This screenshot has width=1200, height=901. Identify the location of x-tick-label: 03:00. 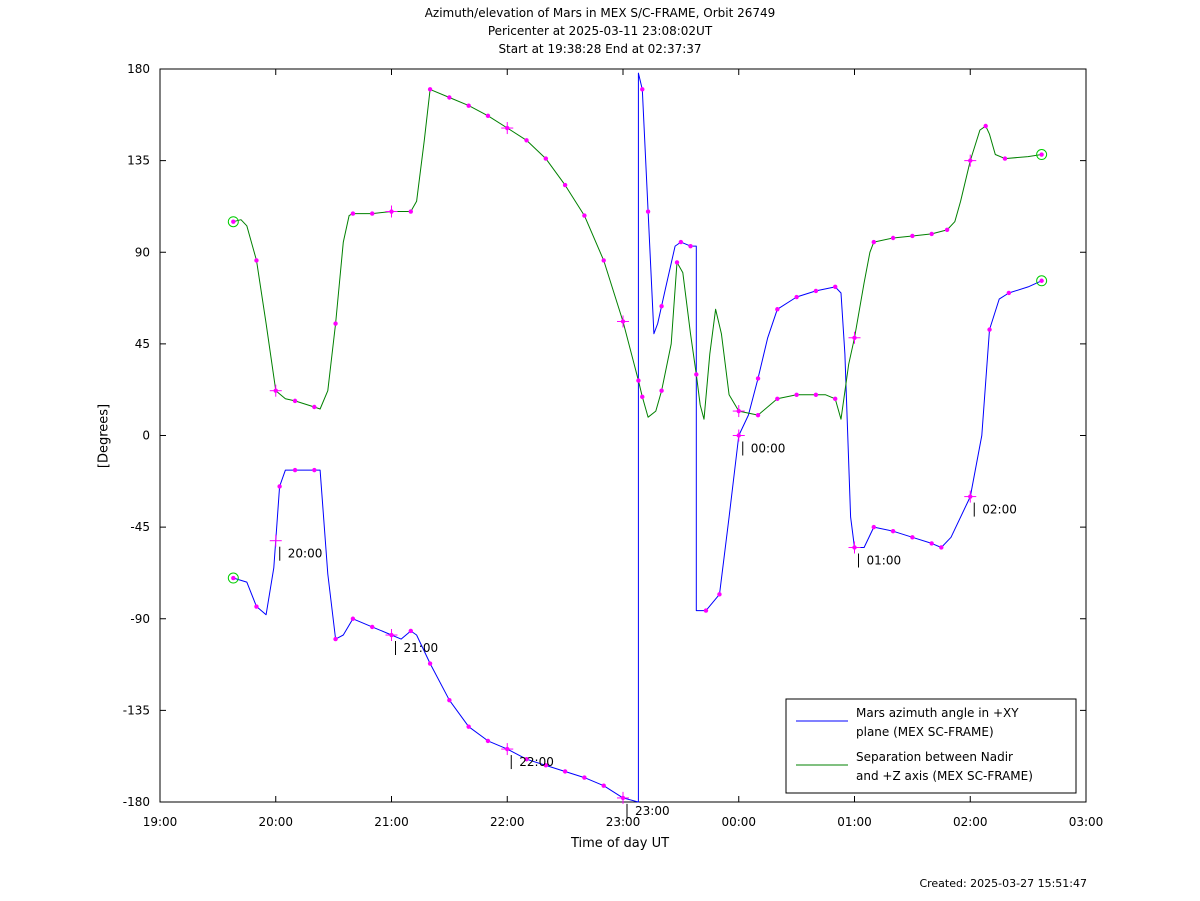
(1086, 822).